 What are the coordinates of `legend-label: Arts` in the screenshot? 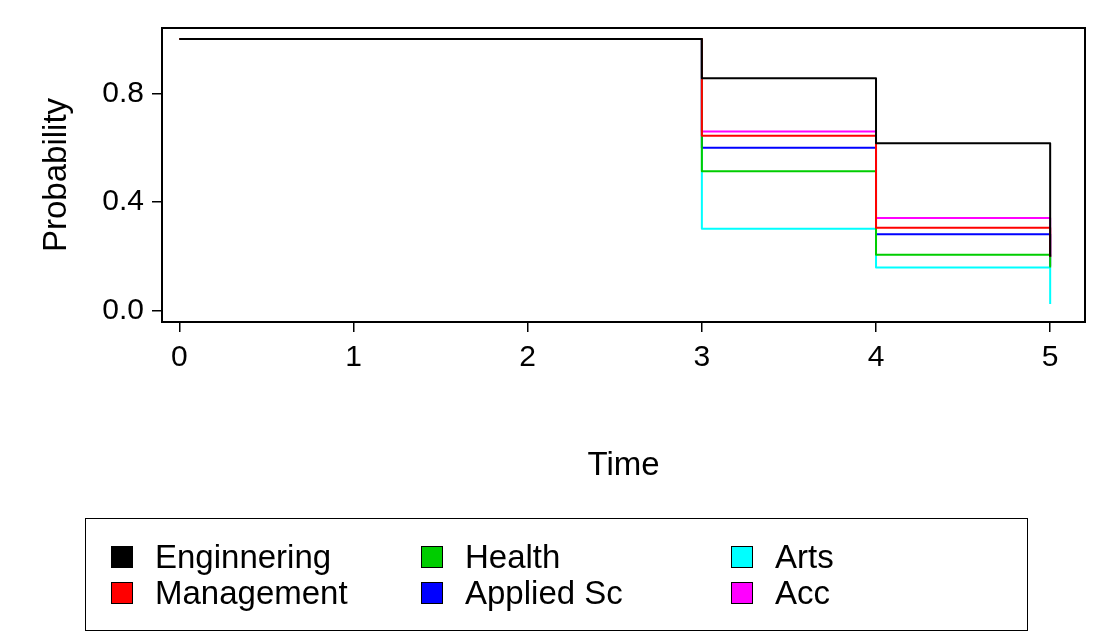 It's located at (804, 556).